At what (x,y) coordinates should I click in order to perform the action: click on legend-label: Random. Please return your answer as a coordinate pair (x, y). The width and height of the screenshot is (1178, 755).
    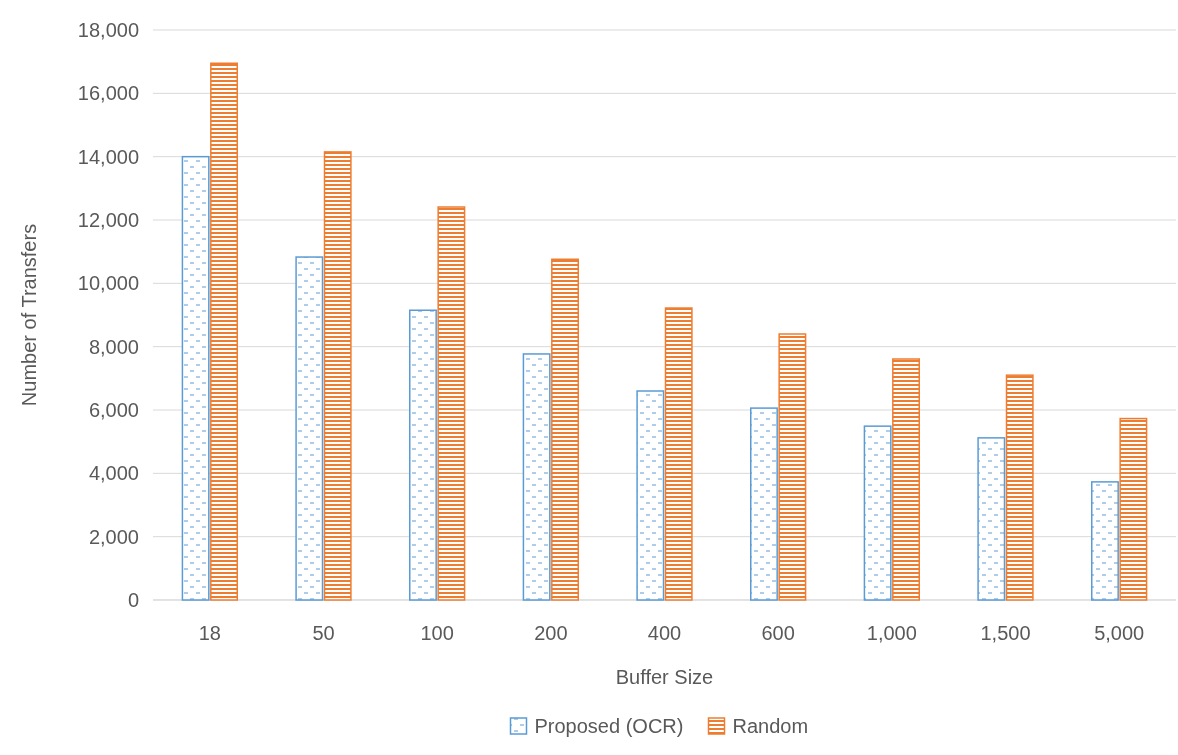
    Looking at the image, I should click on (770, 726).